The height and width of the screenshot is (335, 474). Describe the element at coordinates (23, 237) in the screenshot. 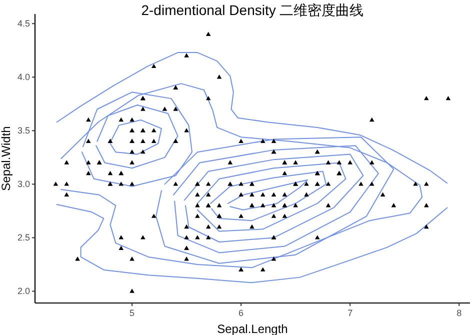

I see `y-tick-label: 2.5` at that location.